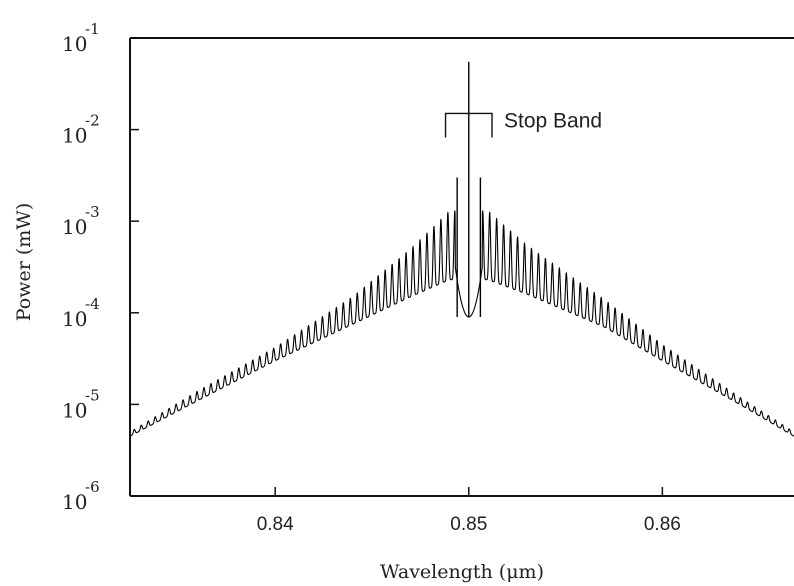  What do you see at coordinates (74, 319) in the screenshot?
I see `y-tick-label-base-3: 10` at bounding box center [74, 319].